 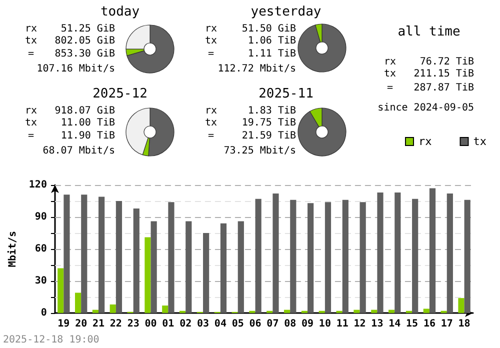 I want to click on text: = 853.30 GiB, so click(x=71, y=54).